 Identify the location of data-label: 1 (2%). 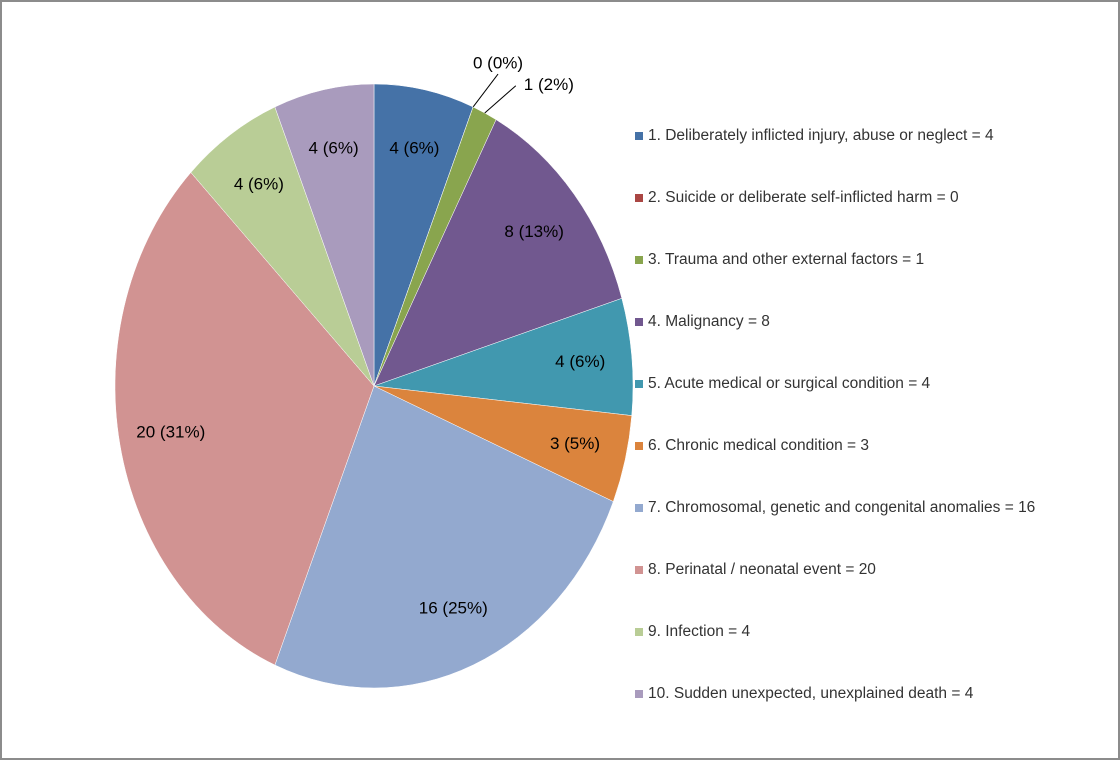
(549, 84).